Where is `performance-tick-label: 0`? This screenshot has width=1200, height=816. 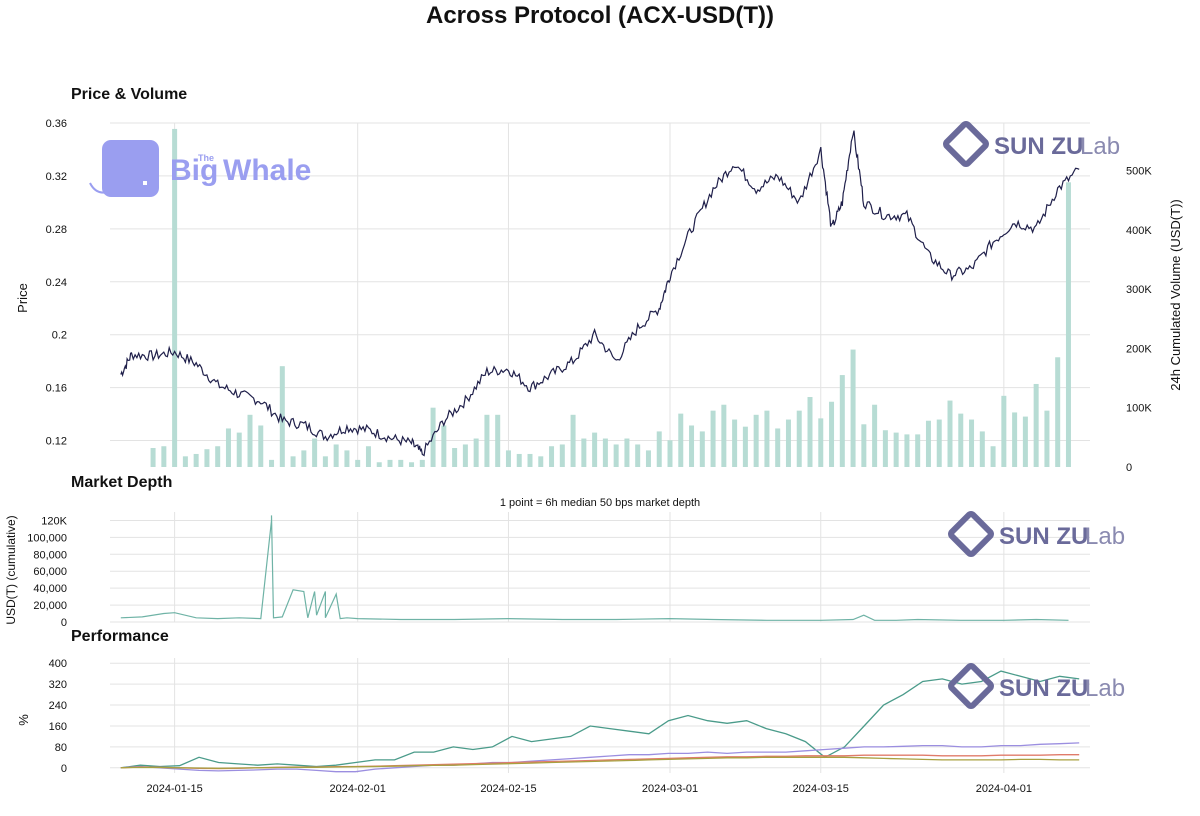 performance-tick-label: 0 is located at coordinates (64, 769).